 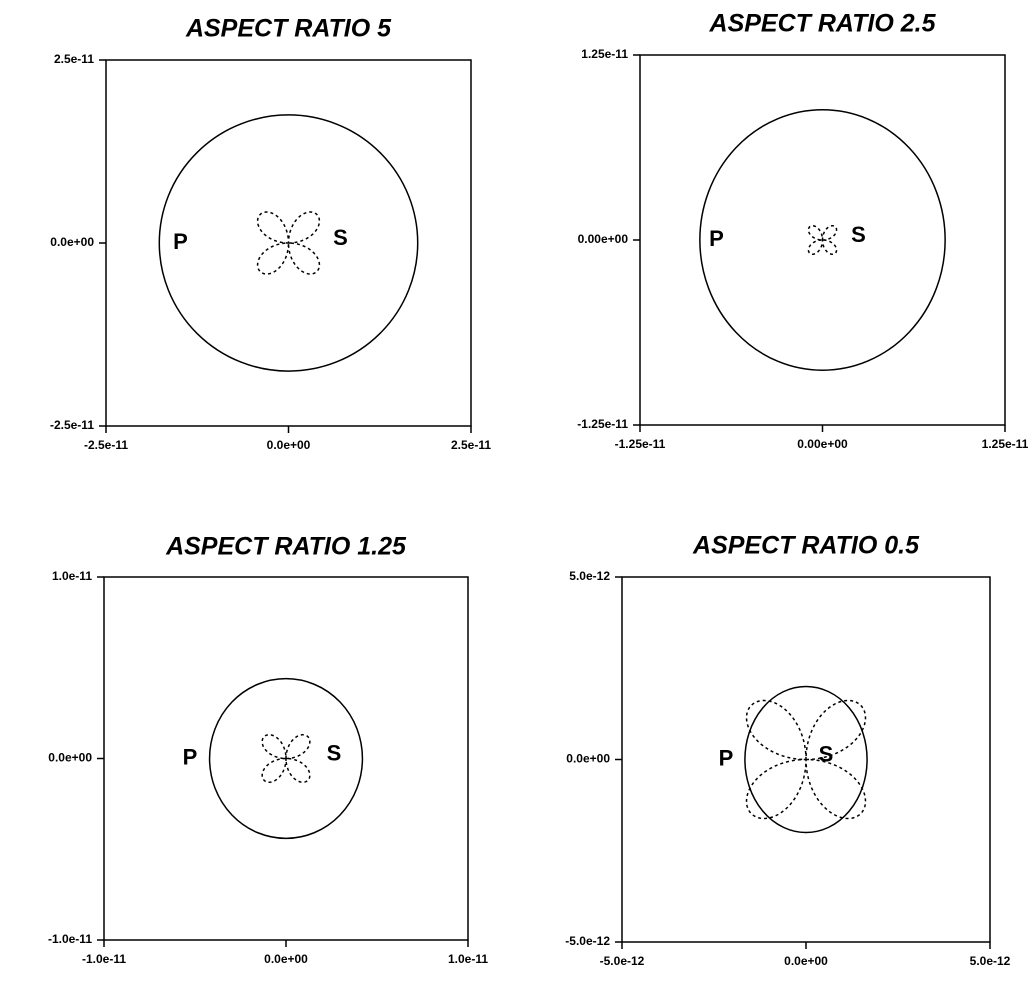 What do you see at coordinates (587, 941) in the screenshot?
I see `y-tick-label: -5.0e-12` at bounding box center [587, 941].